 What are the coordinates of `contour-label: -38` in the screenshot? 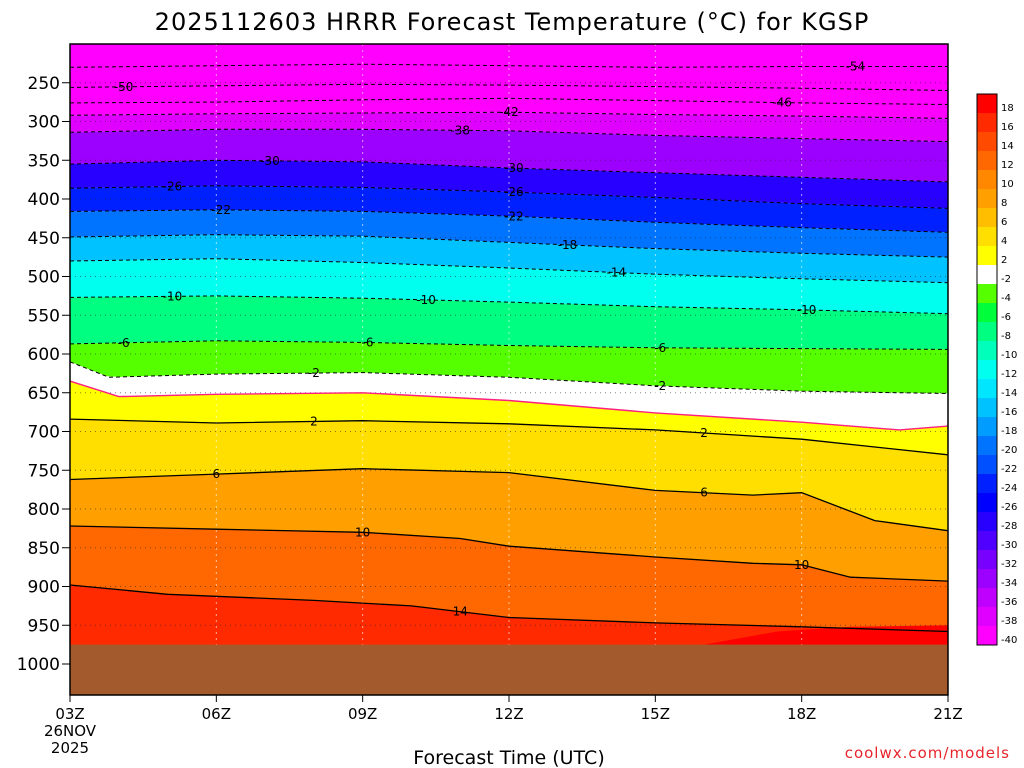 It's located at (460, 130).